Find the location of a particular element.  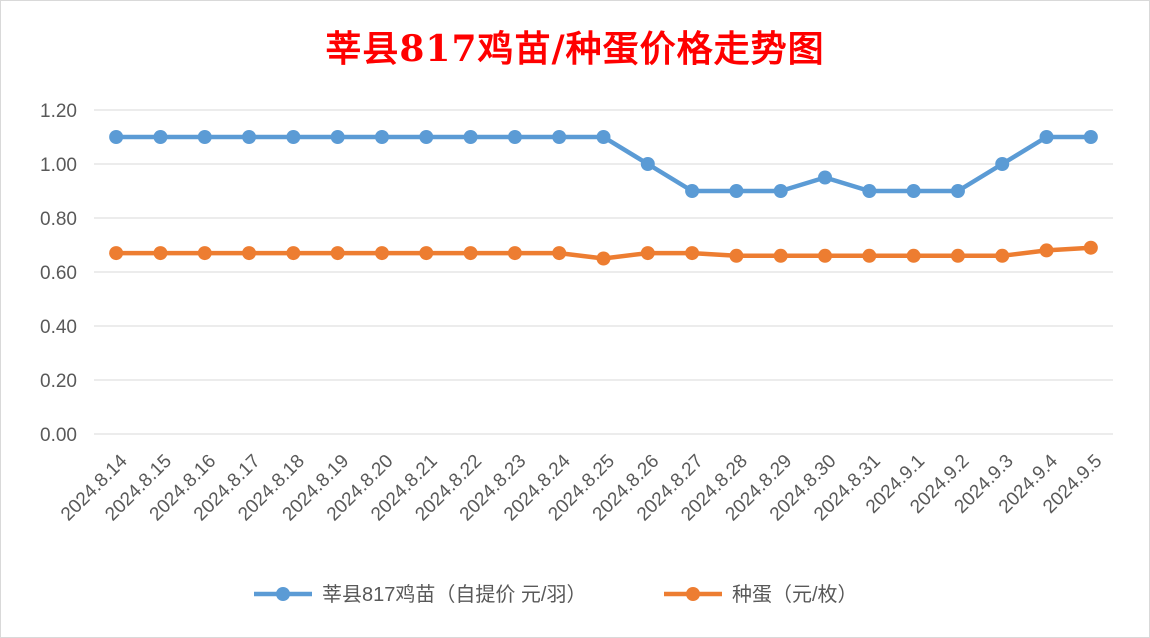

legend: 莘县817鸡苗（自提价 元/羽） 种蛋（元/枚） is located at coordinates (556, 594).